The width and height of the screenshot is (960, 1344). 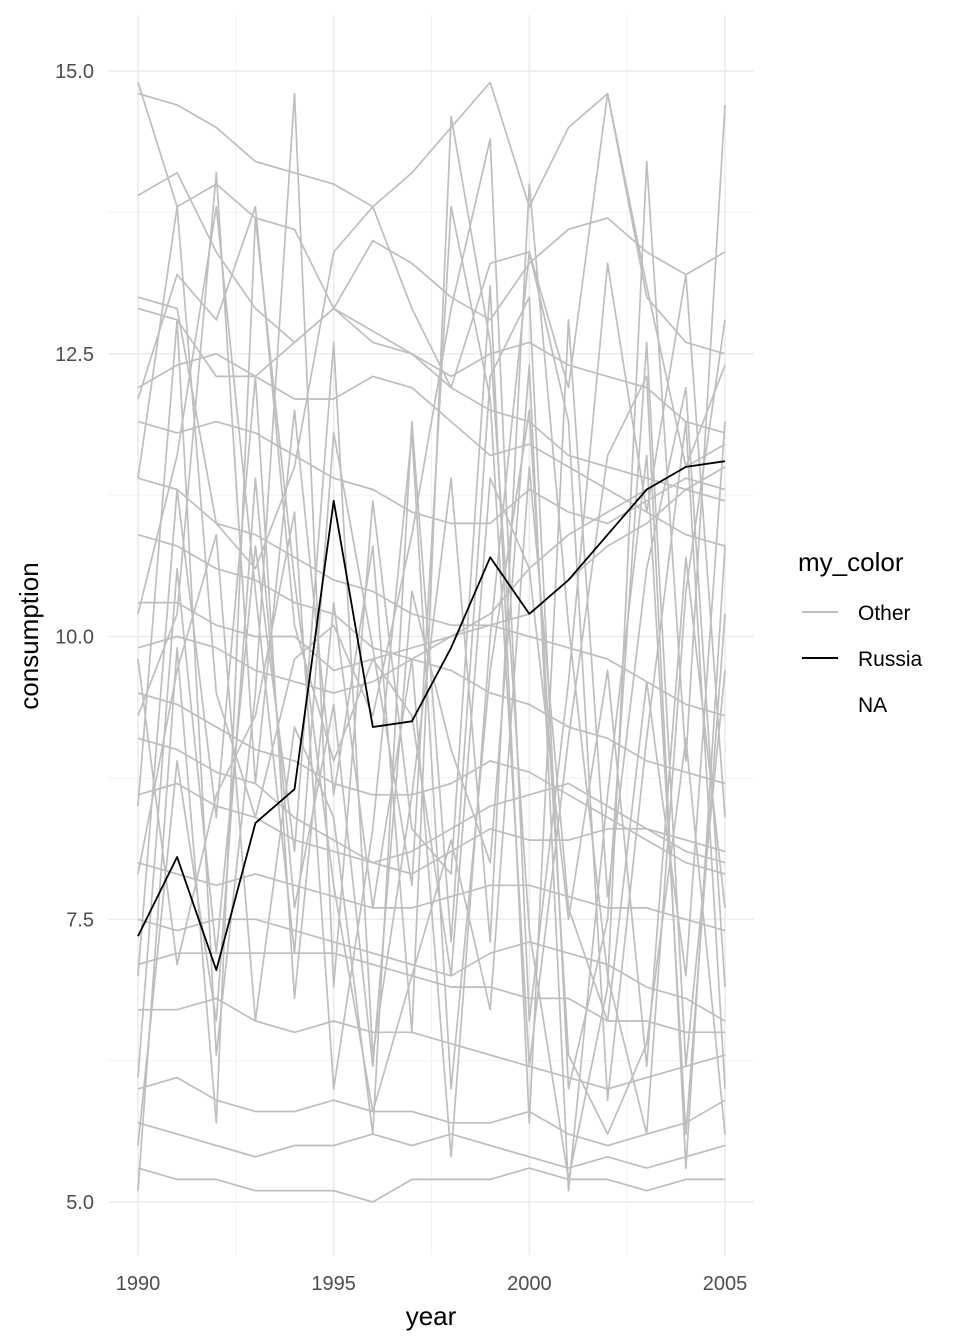 What do you see at coordinates (29, 635) in the screenshot?
I see `y-axis-title: consumption` at bounding box center [29, 635].